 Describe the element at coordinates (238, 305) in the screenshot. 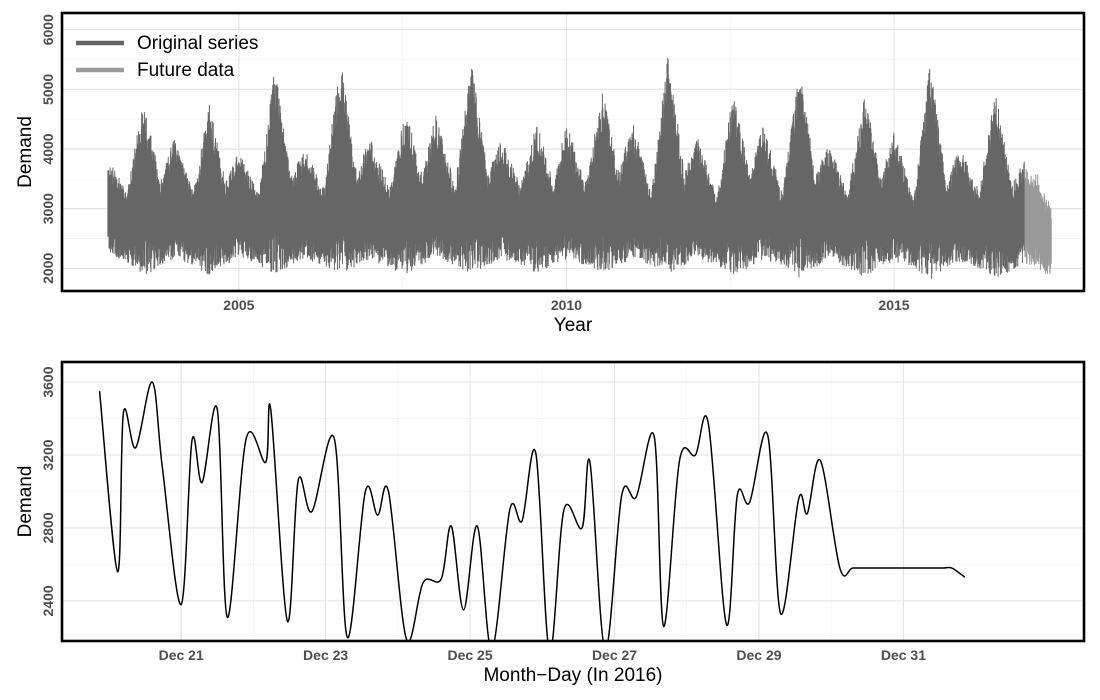

I see `x-tick-label: 2005` at that location.